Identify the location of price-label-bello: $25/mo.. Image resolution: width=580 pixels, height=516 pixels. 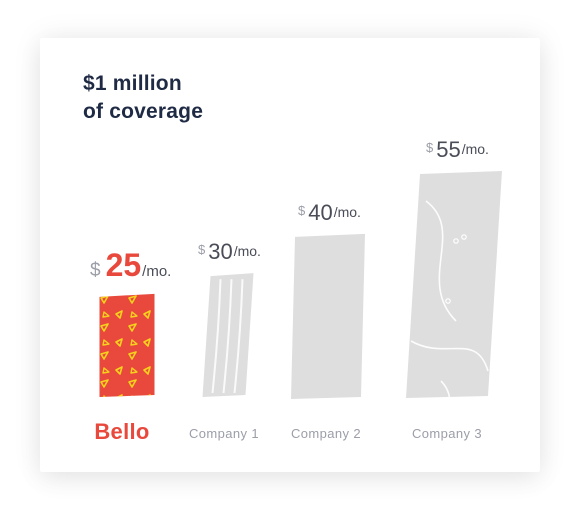
(130, 265).